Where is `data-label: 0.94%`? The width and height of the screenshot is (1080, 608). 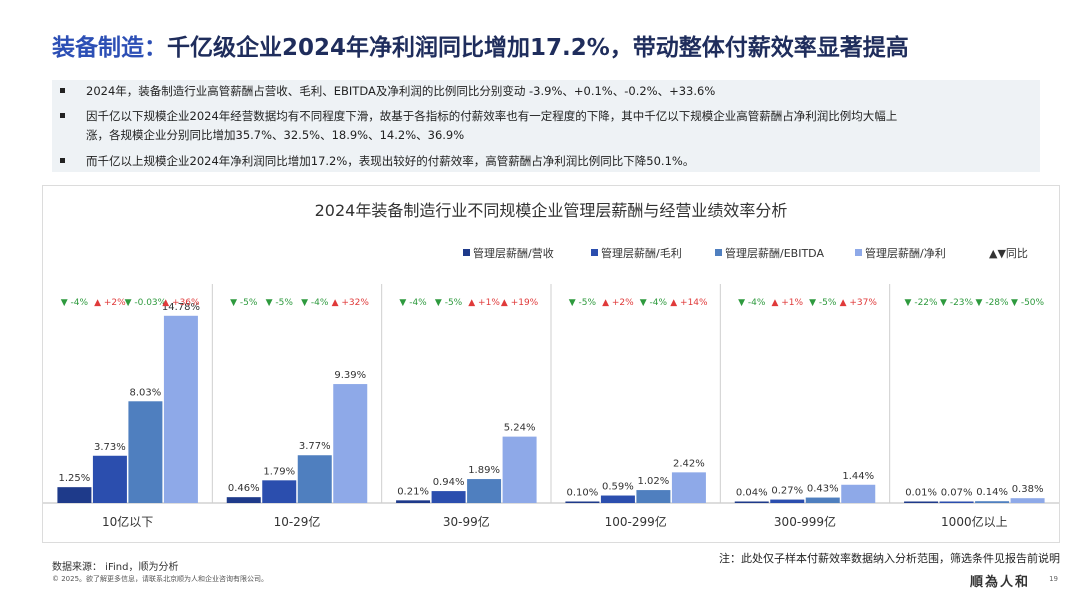 data-label: 0.94% is located at coordinates (449, 482).